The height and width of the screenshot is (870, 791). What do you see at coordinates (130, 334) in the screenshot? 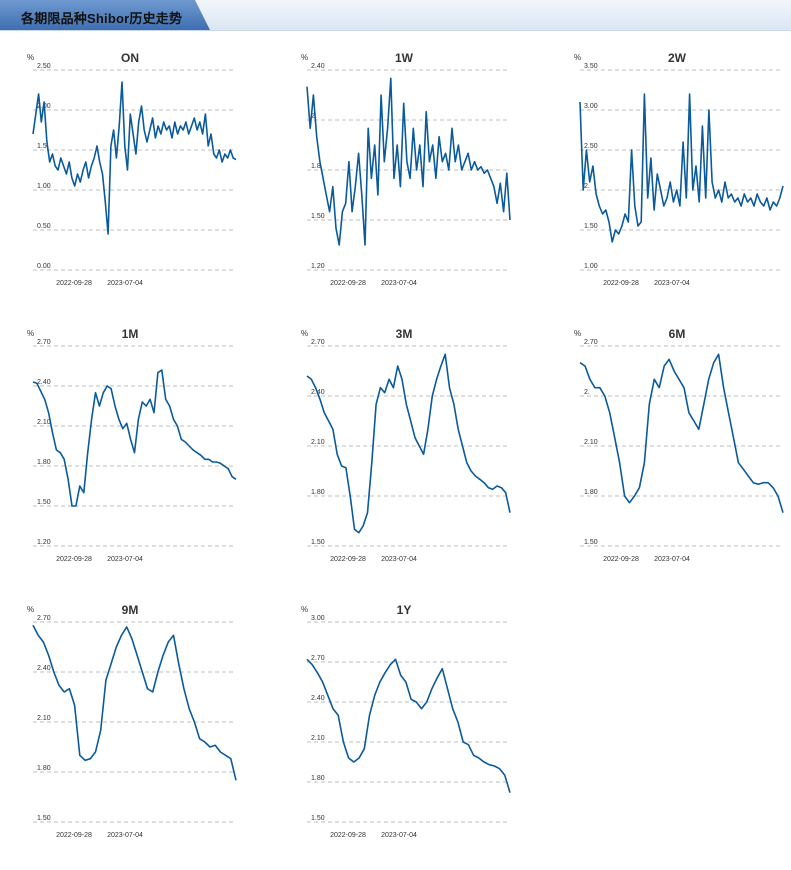
I see `chart-title: 1M` at bounding box center [130, 334].